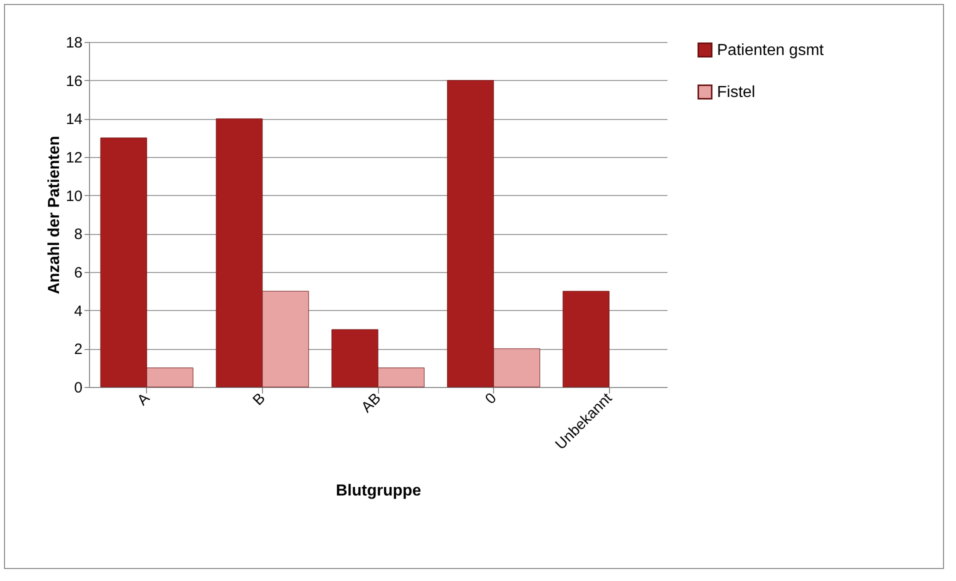 Image resolution: width=956 pixels, height=581 pixels. I want to click on legend-label: Patienten gsmt, so click(770, 50).